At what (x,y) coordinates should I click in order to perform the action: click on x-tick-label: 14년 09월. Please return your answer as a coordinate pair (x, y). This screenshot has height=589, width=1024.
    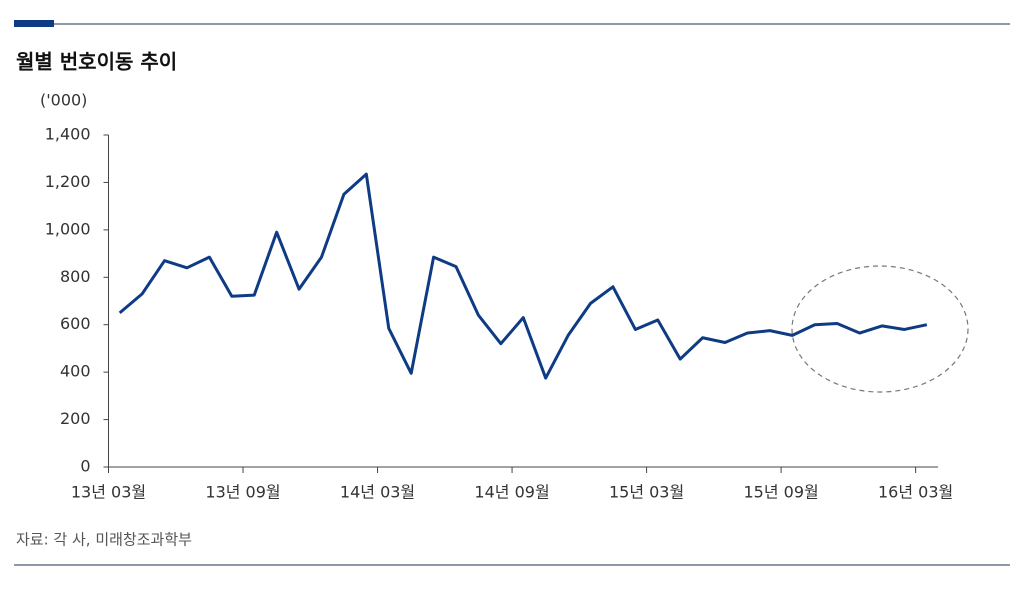
    Looking at the image, I should click on (511, 492).